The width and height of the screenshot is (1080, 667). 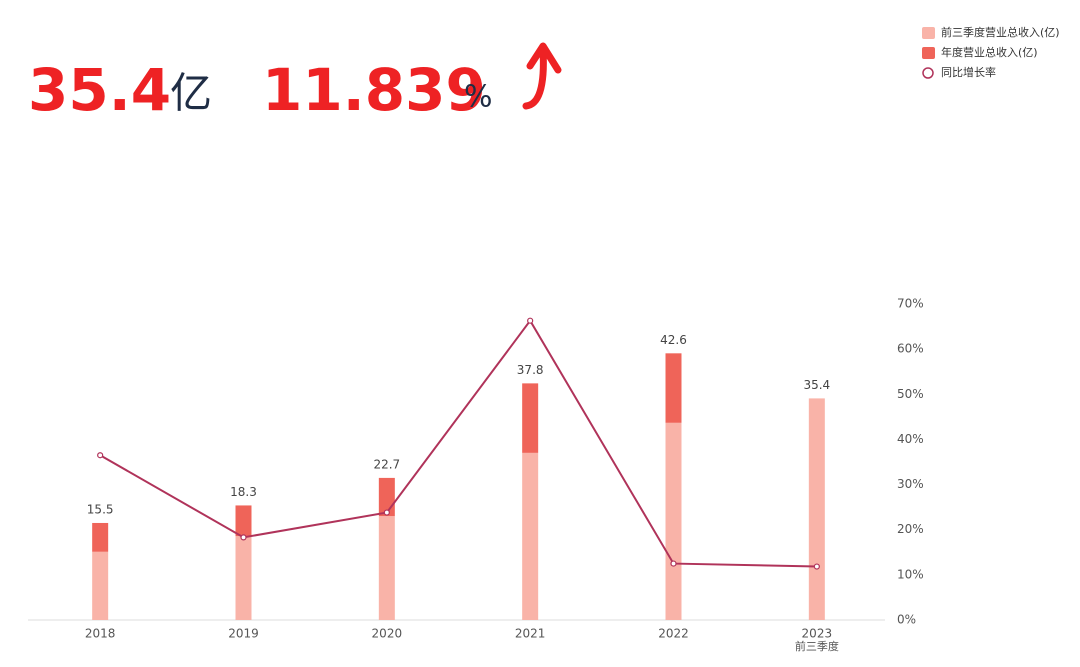 What do you see at coordinates (478, 97) in the screenshot?
I see `header-growth-unit: %` at bounding box center [478, 97].